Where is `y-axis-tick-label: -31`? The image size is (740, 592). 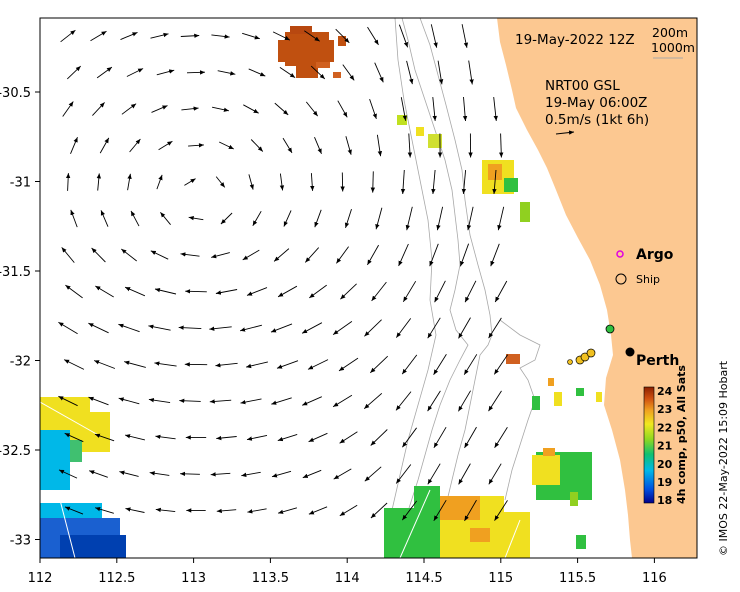
y-axis-tick-label: -31 is located at coordinates (20, 183).